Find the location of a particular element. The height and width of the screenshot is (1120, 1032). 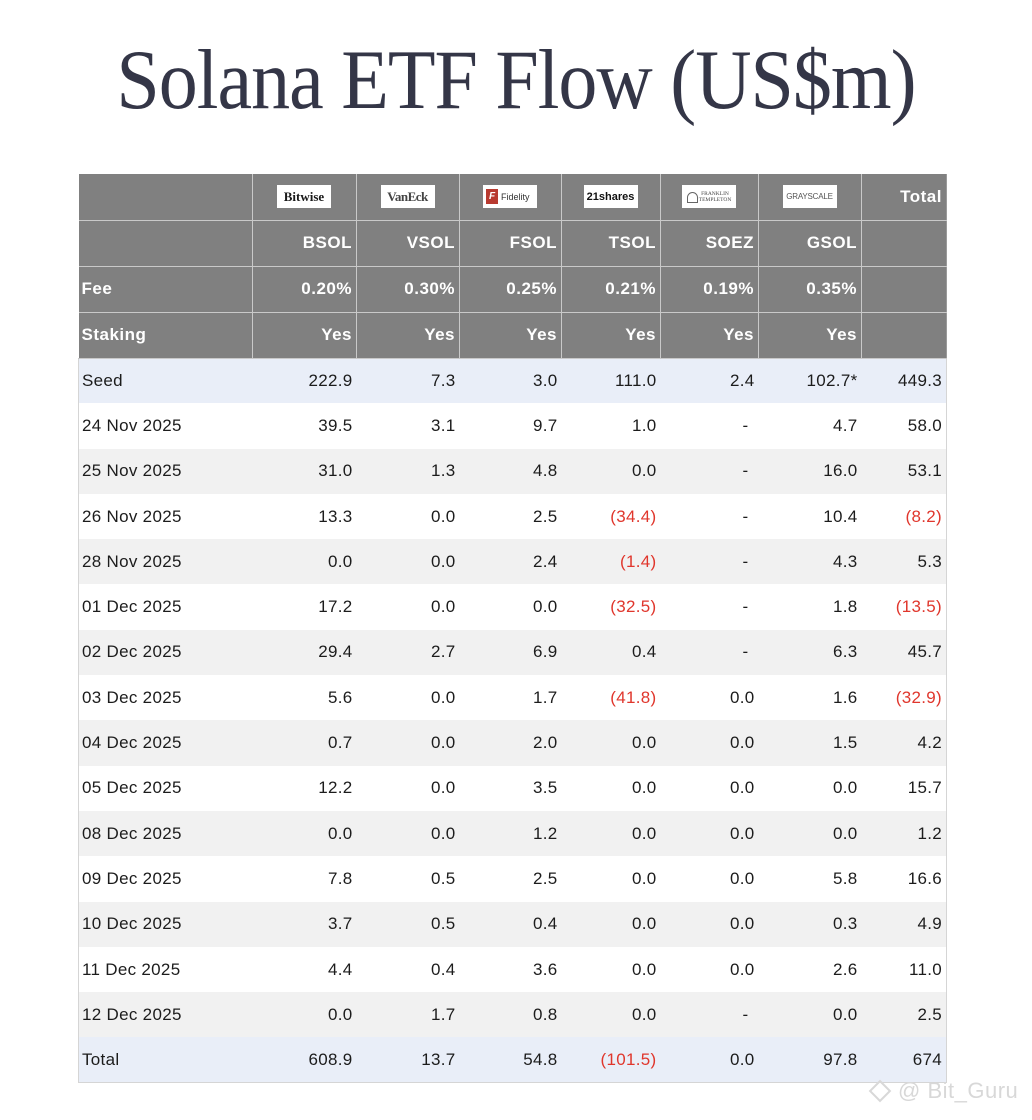

row-label: 12 Dec 2025 is located at coordinates (165, 1015).